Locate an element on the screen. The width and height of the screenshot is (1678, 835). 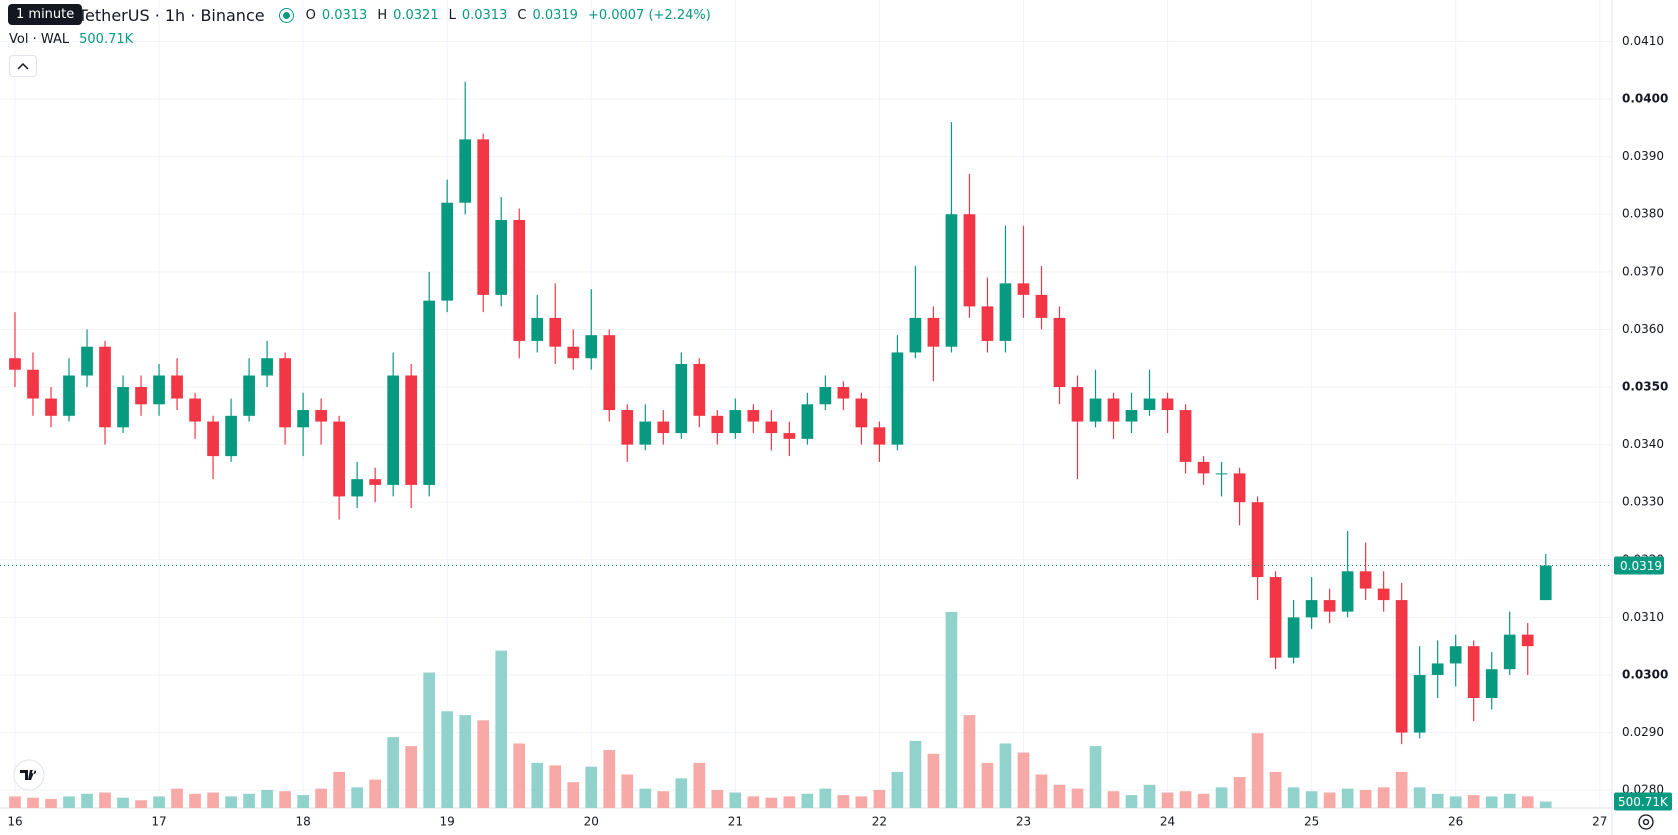
low-key: L is located at coordinates (452, 15).